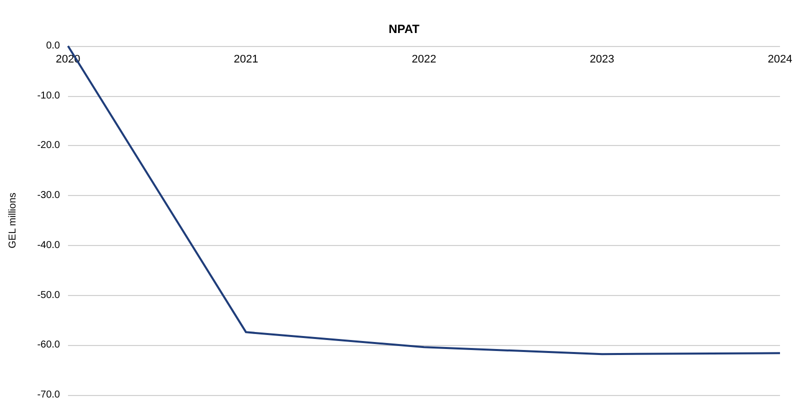  Describe the element at coordinates (424, 60) in the screenshot. I see `x-tick-label: 2022` at that location.